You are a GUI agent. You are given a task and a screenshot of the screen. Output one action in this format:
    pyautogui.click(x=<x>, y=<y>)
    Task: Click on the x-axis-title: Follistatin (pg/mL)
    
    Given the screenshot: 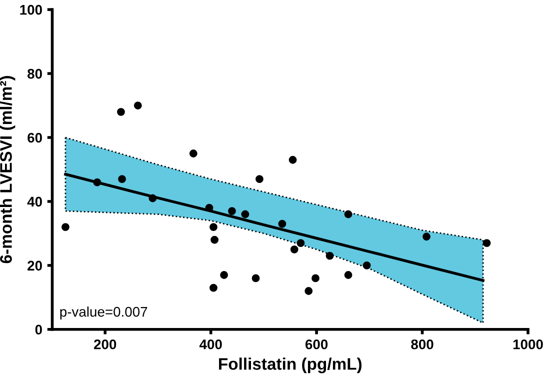 What is the action you would take?
    pyautogui.click(x=290, y=366)
    